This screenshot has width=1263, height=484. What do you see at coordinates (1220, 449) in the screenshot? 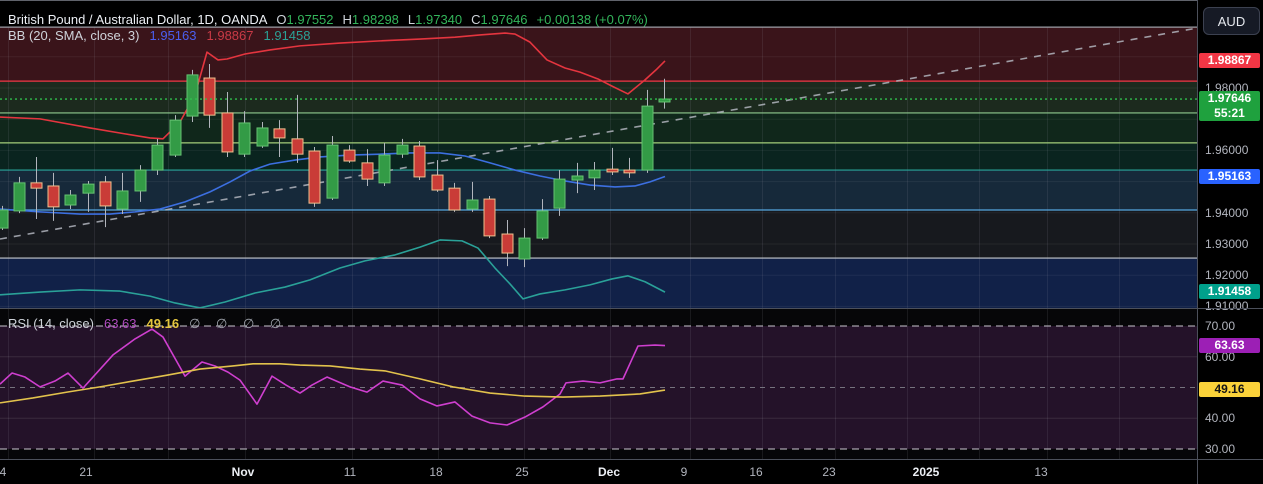
I see `rsi-axis-label: 30.00` at bounding box center [1220, 449].